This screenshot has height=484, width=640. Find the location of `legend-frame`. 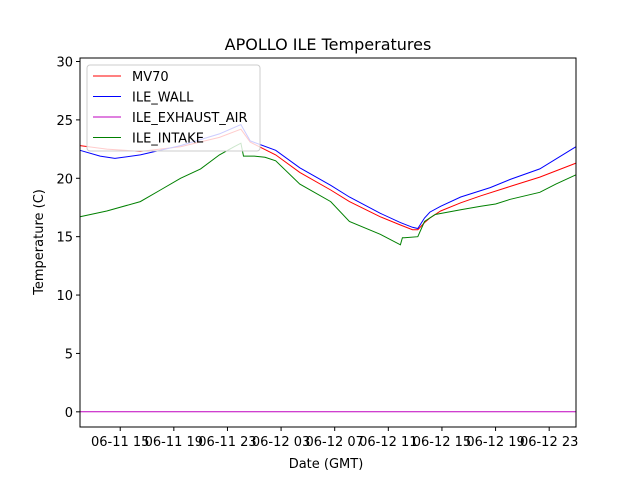

legend-frame is located at coordinates (173, 108).